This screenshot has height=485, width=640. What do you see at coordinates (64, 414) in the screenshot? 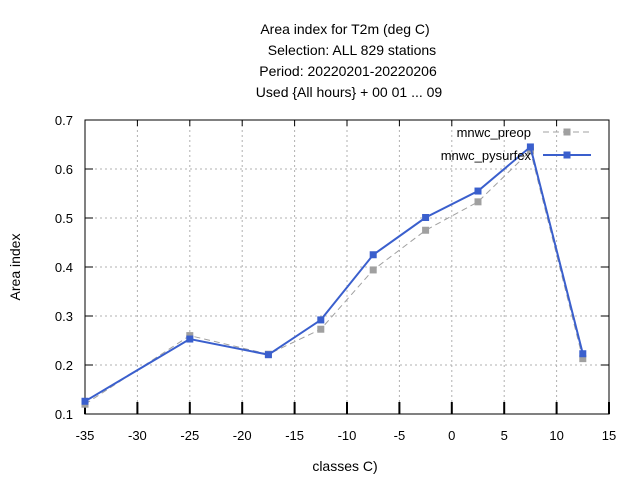
I see `y-tick-label: 0.1` at bounding box center [64, 414].